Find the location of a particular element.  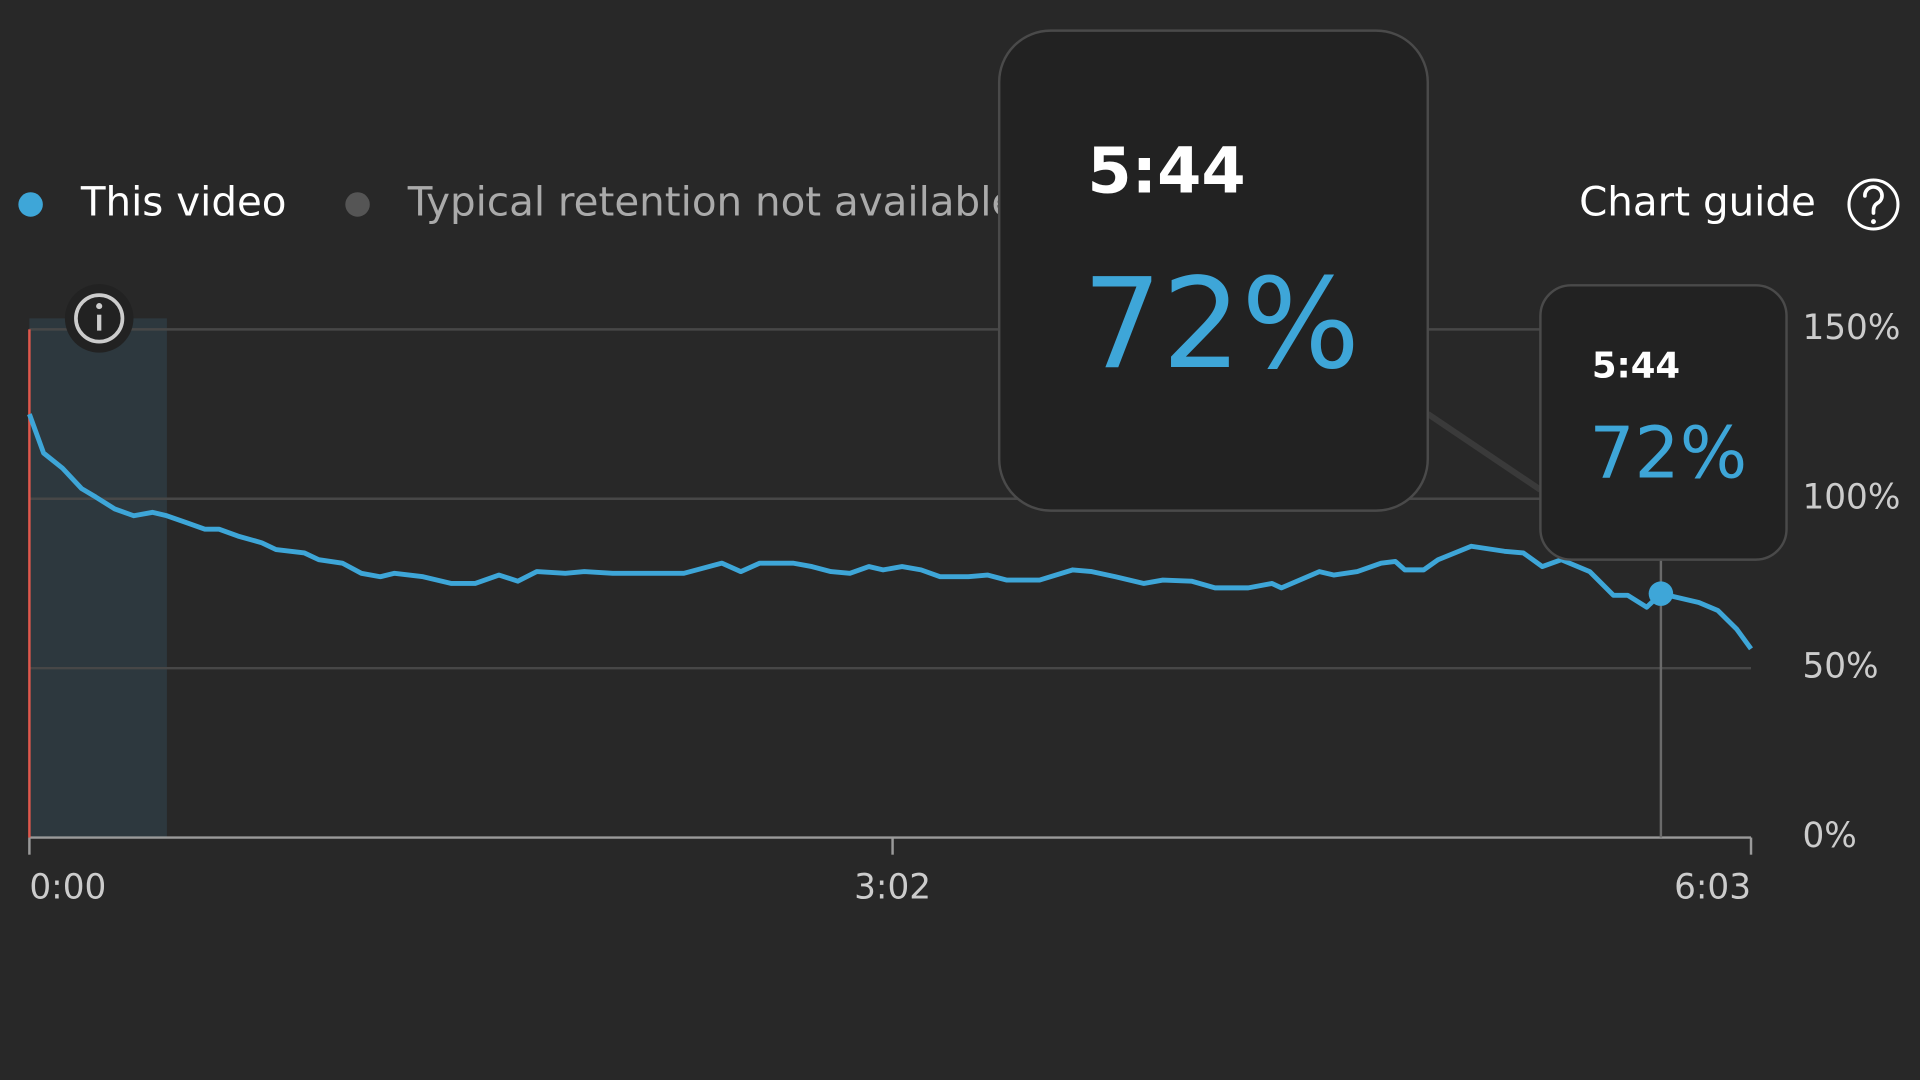

zoom-tooltip-time: 5:44 is located at coordinates (1166, 172).